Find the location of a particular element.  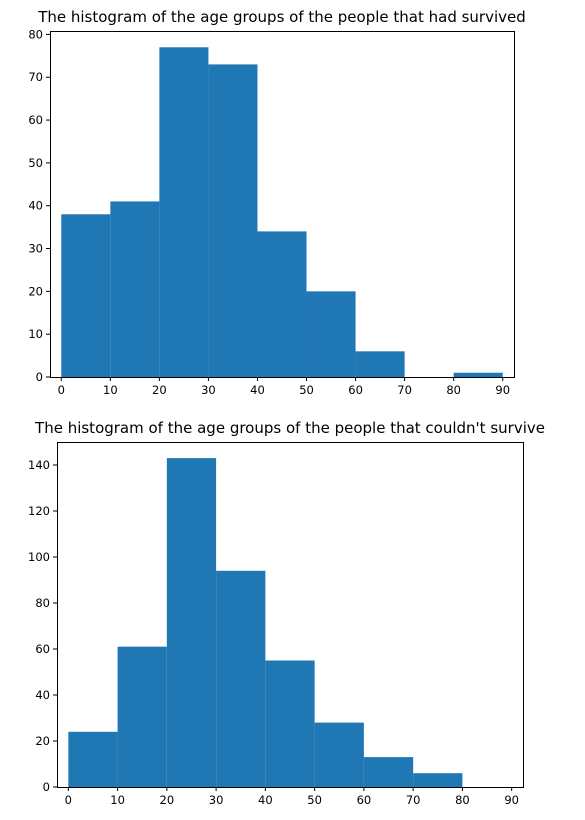

y-tick-label: 70 is located at coordinates (35, 77).